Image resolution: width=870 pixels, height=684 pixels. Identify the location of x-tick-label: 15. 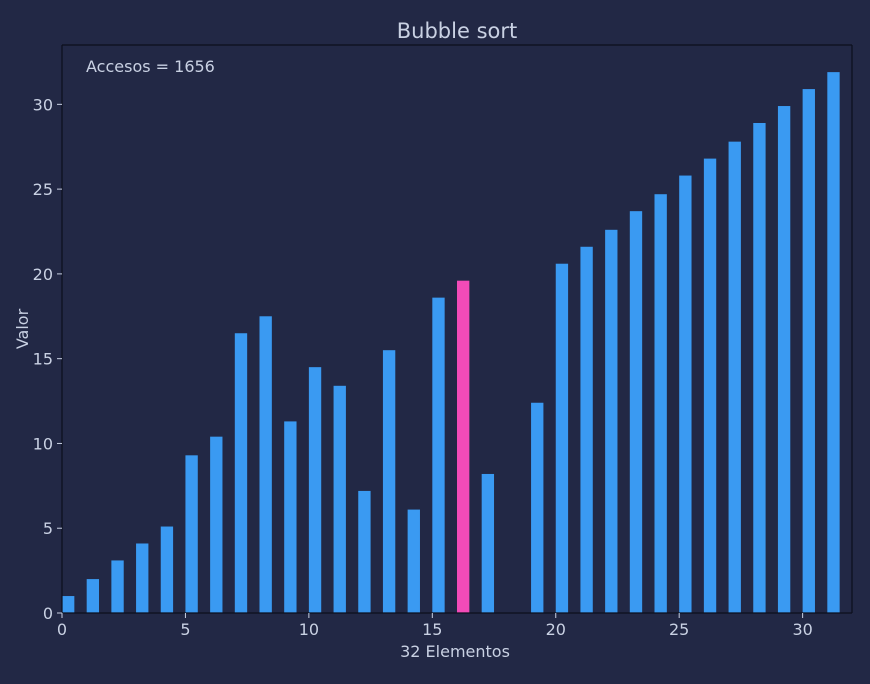
(432, 629).